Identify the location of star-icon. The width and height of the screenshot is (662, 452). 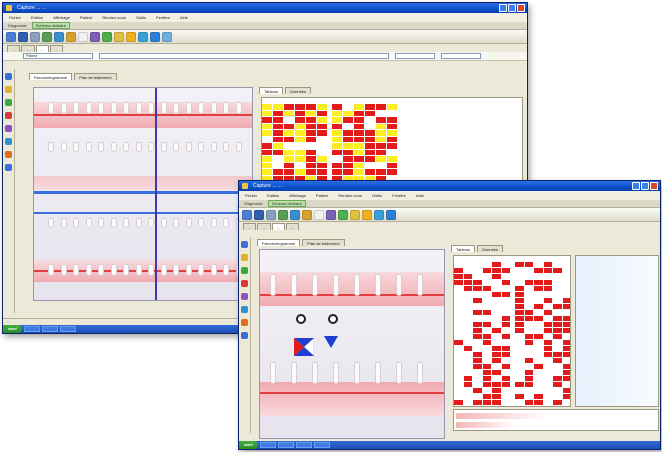
(131, 36).